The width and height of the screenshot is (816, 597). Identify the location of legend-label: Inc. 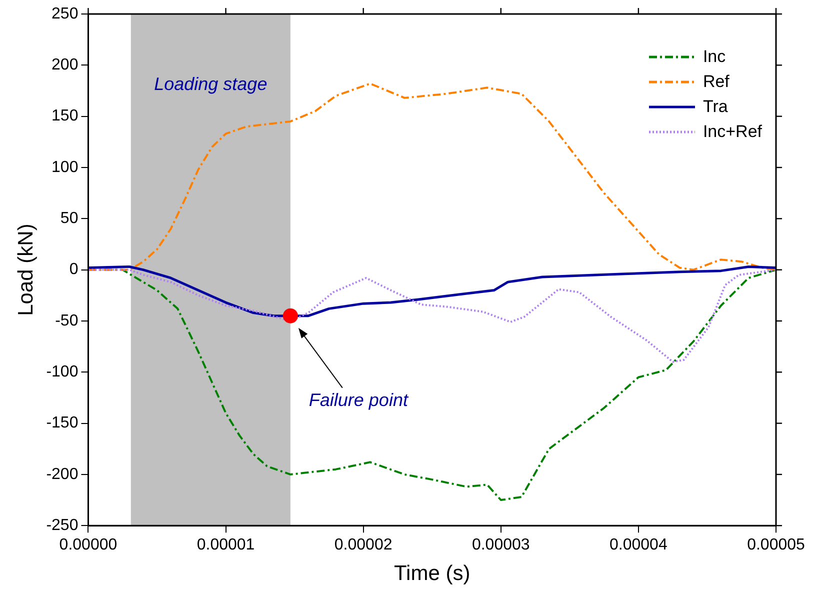
(714, 57).